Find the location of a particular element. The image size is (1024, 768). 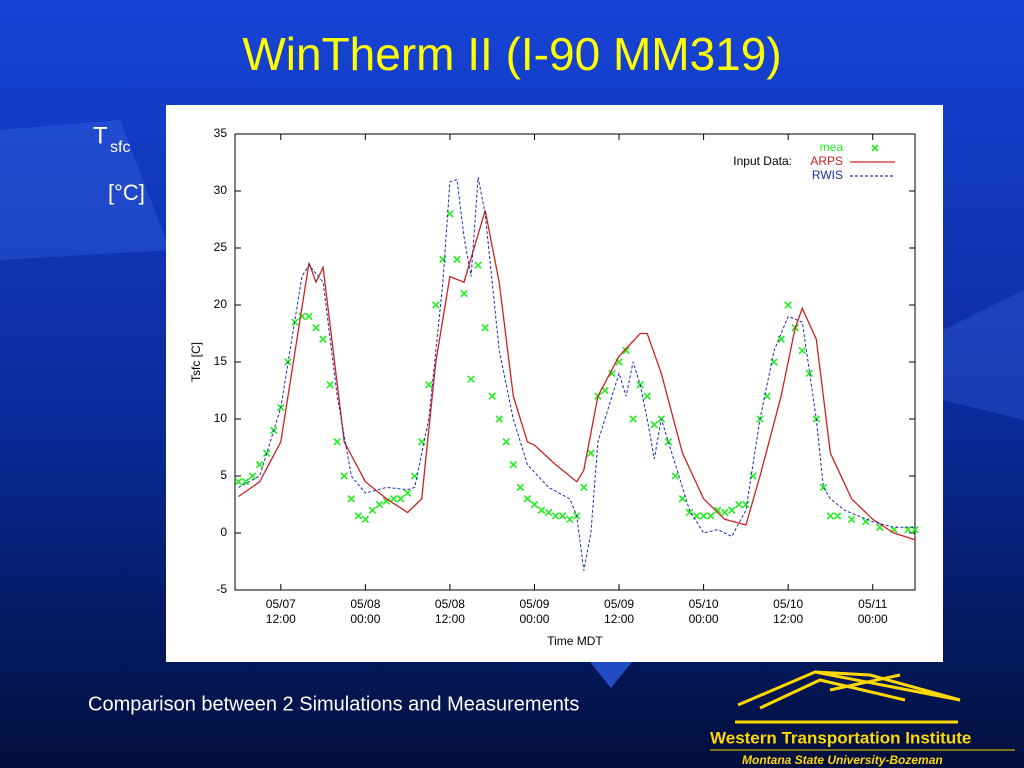

logo-name: Western Transportation Institute is located at coordinates (840, 737).